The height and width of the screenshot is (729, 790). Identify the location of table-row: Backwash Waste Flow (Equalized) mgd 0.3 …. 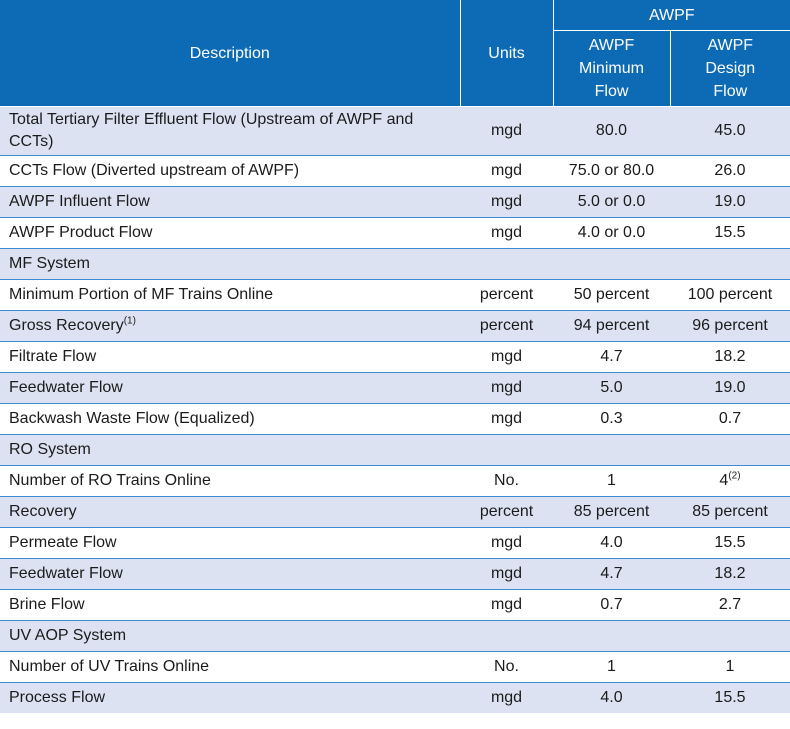
(395, 419).